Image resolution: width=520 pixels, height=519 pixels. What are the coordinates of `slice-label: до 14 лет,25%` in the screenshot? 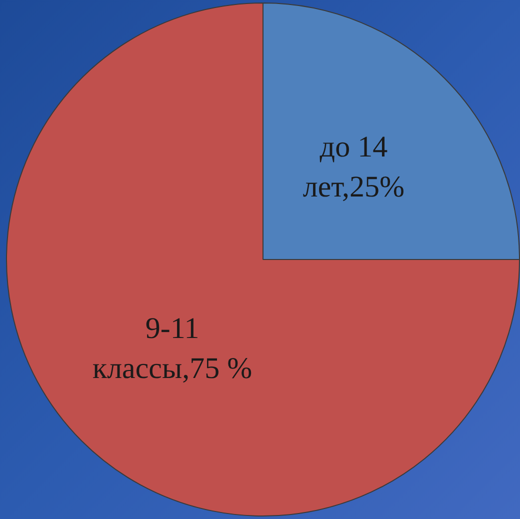 It's located at (353, 167).